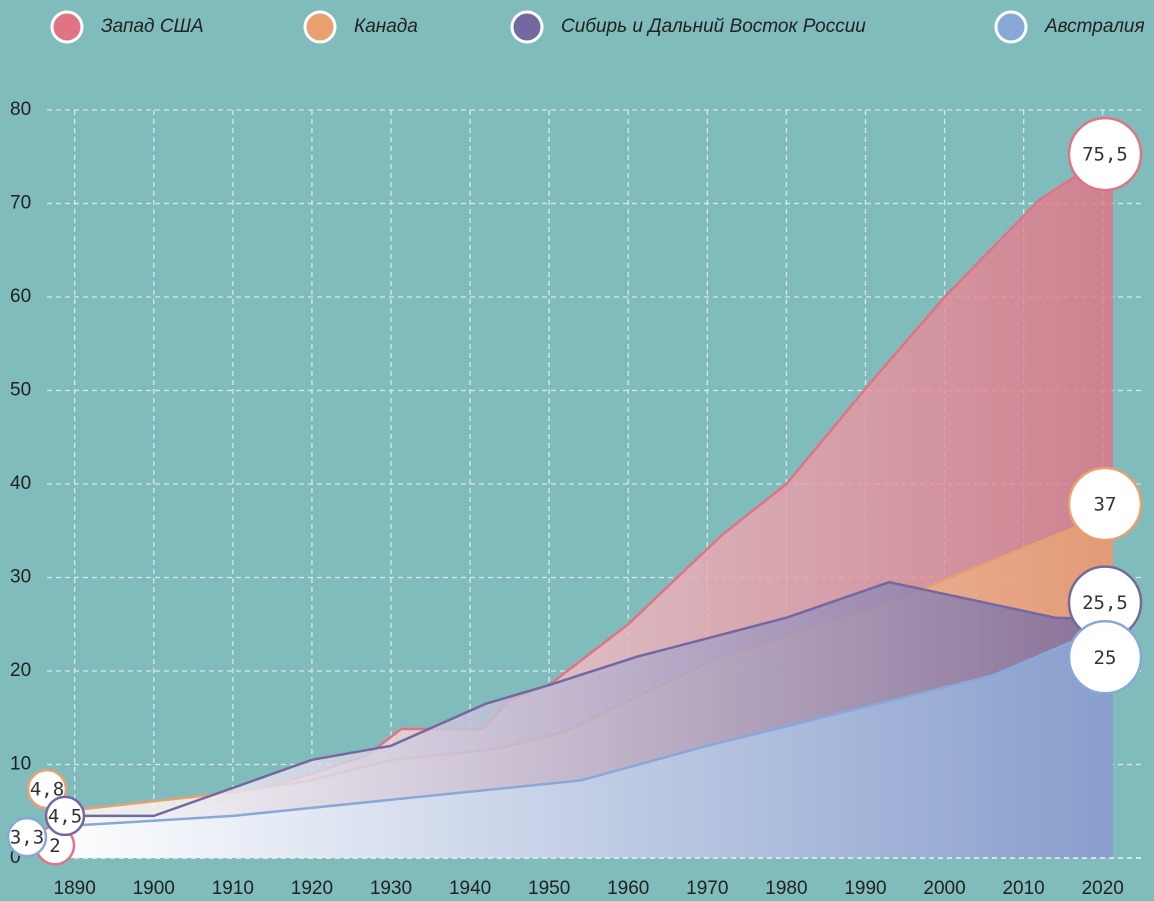  Describe the element at coordinates (54, 846) in the screenshot. I see `value-label: 2` at that location.